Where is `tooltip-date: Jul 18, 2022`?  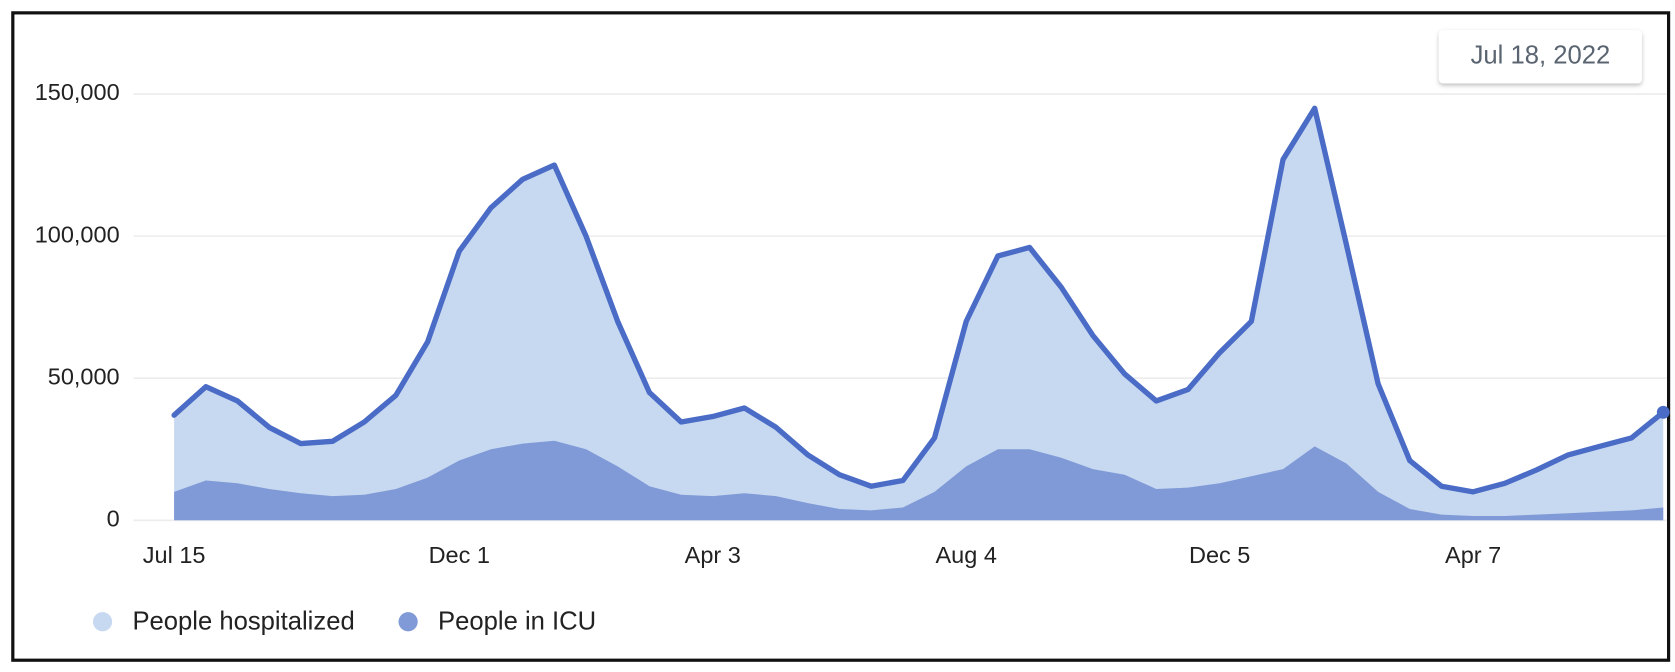
tooltip-date: Jul 18, 2022 is located at coordinates (1541, 55).